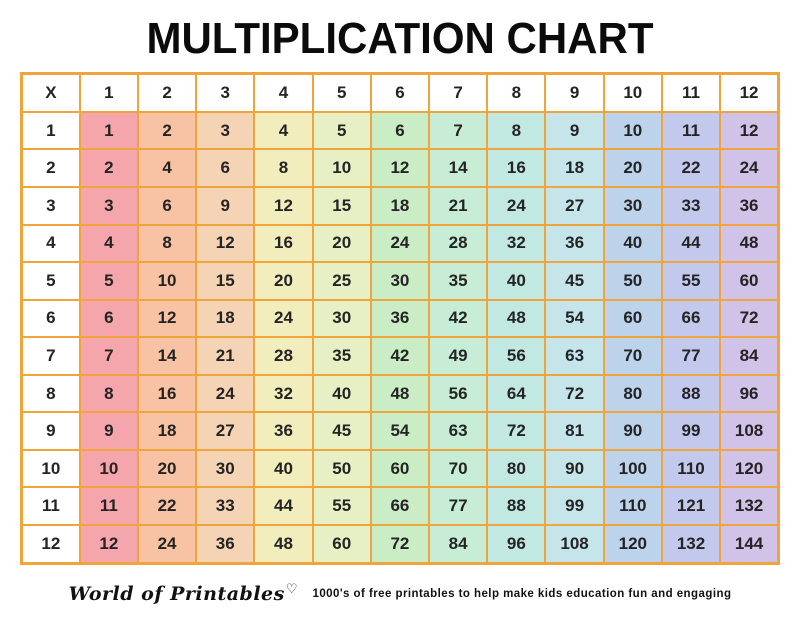 Image resolution: width=800 pixels, height=617 pixels. I want to click on table-cell: 56, so click(516, 356).